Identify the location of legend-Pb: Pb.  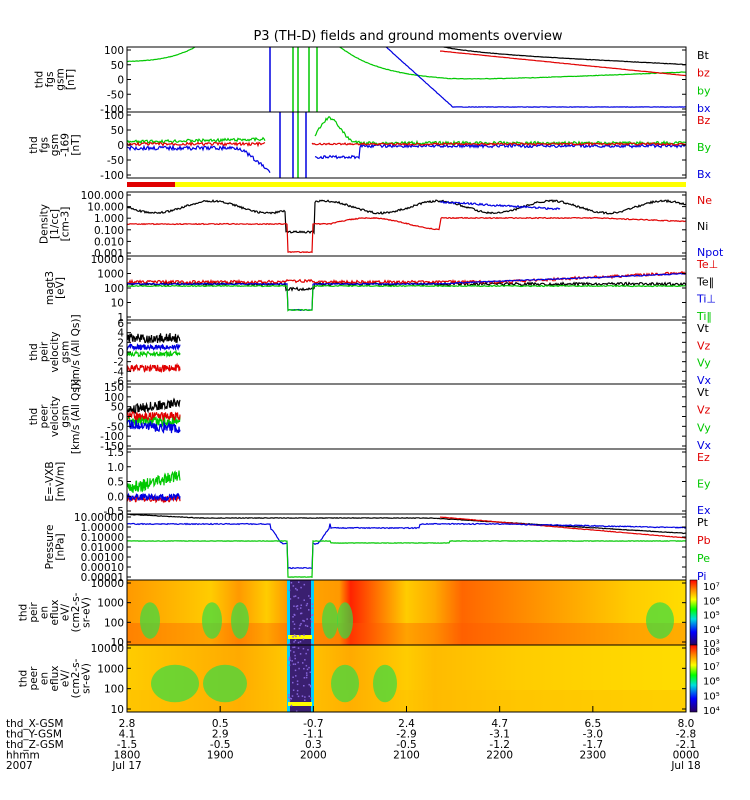
(704, 540).